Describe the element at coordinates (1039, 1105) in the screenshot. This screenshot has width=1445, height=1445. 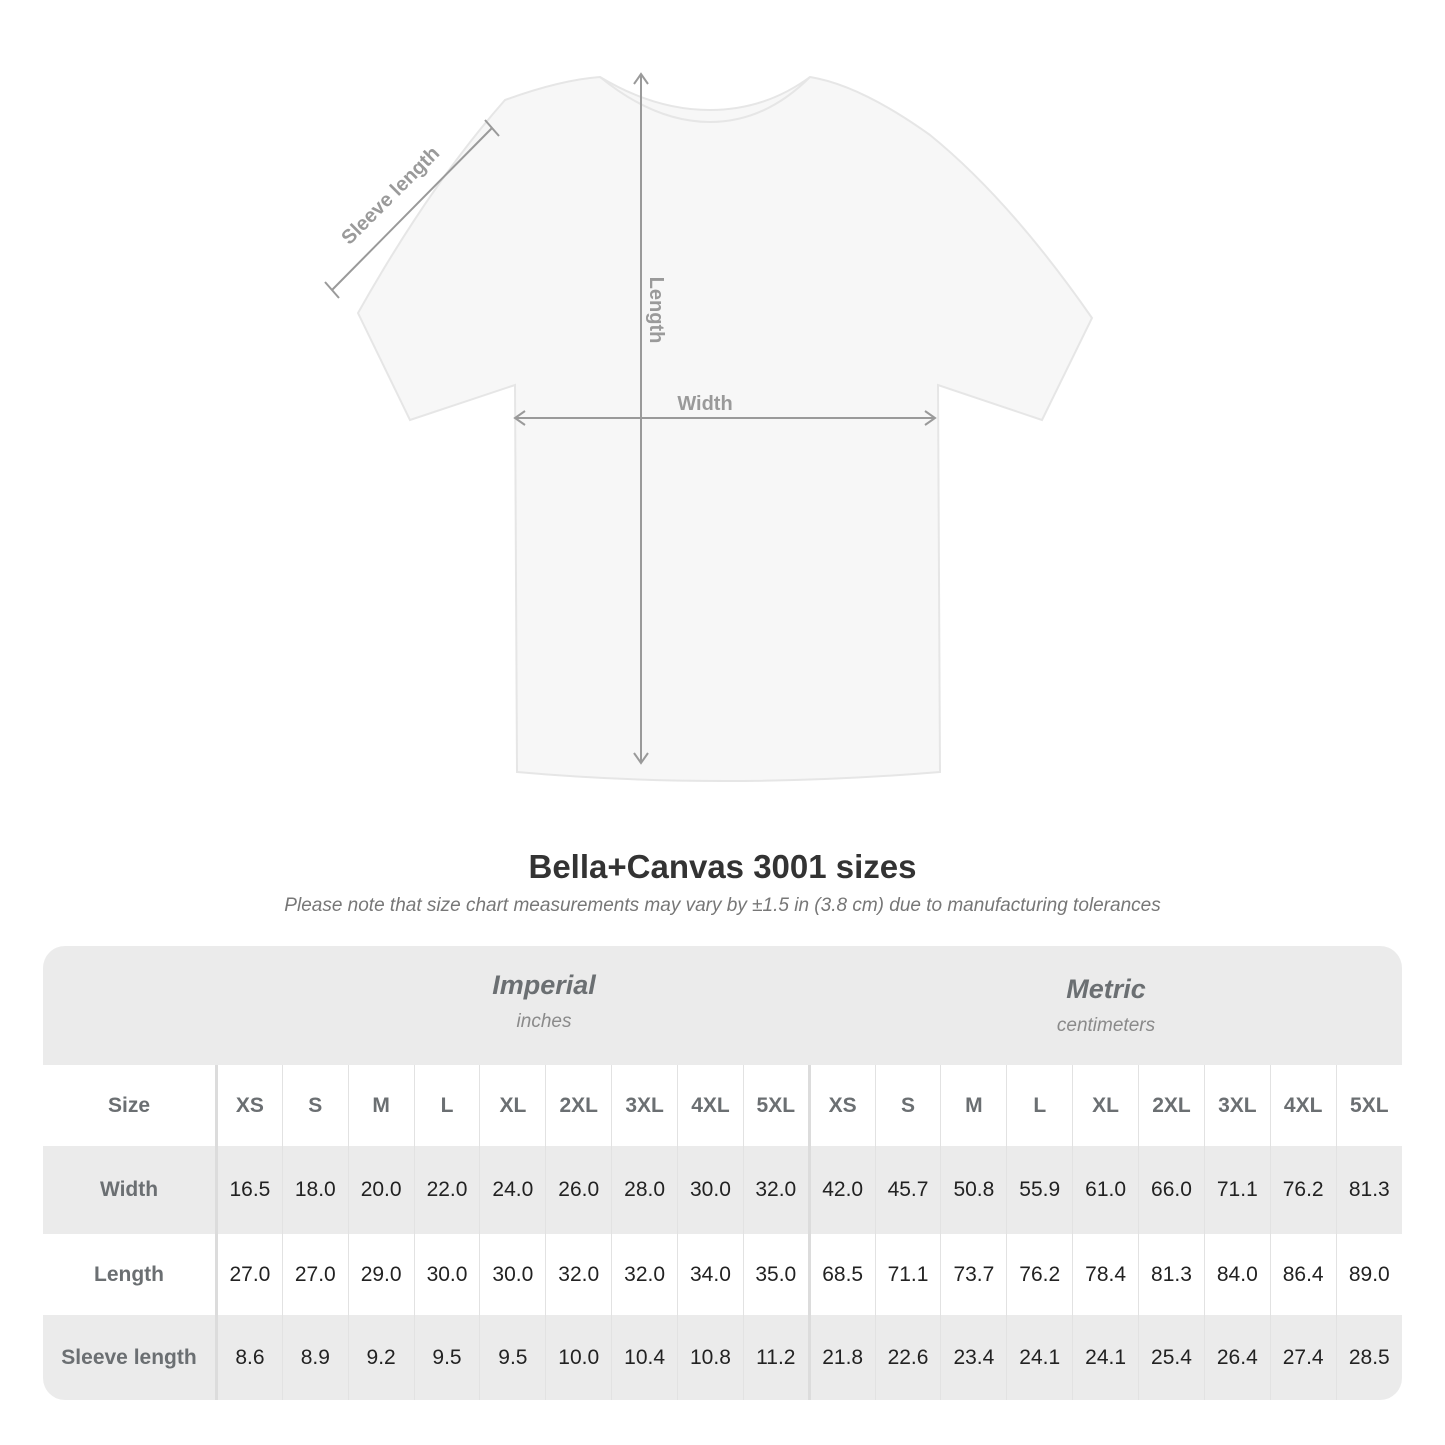
I see `metric-size-header: L` at that location.